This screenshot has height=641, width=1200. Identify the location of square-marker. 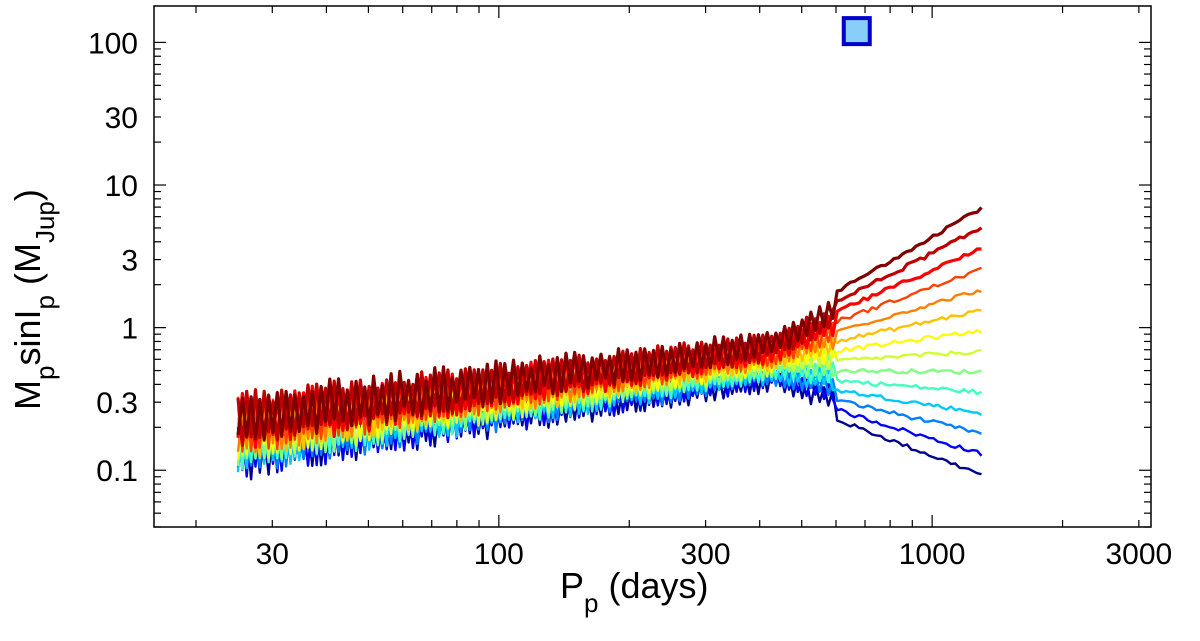
(856, 31).